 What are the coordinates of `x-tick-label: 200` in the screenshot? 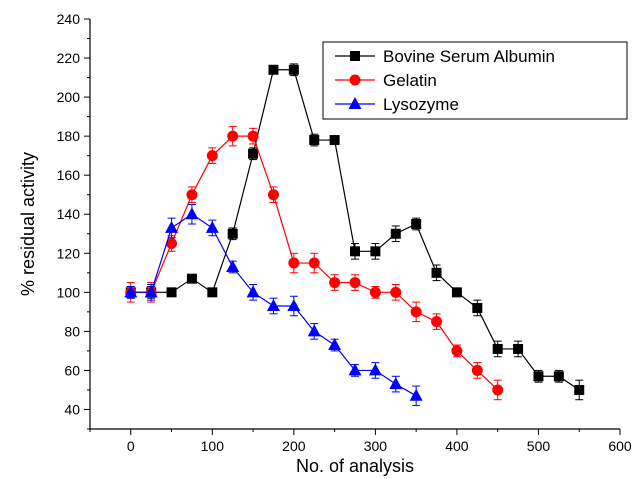 It's located at (294, 446).